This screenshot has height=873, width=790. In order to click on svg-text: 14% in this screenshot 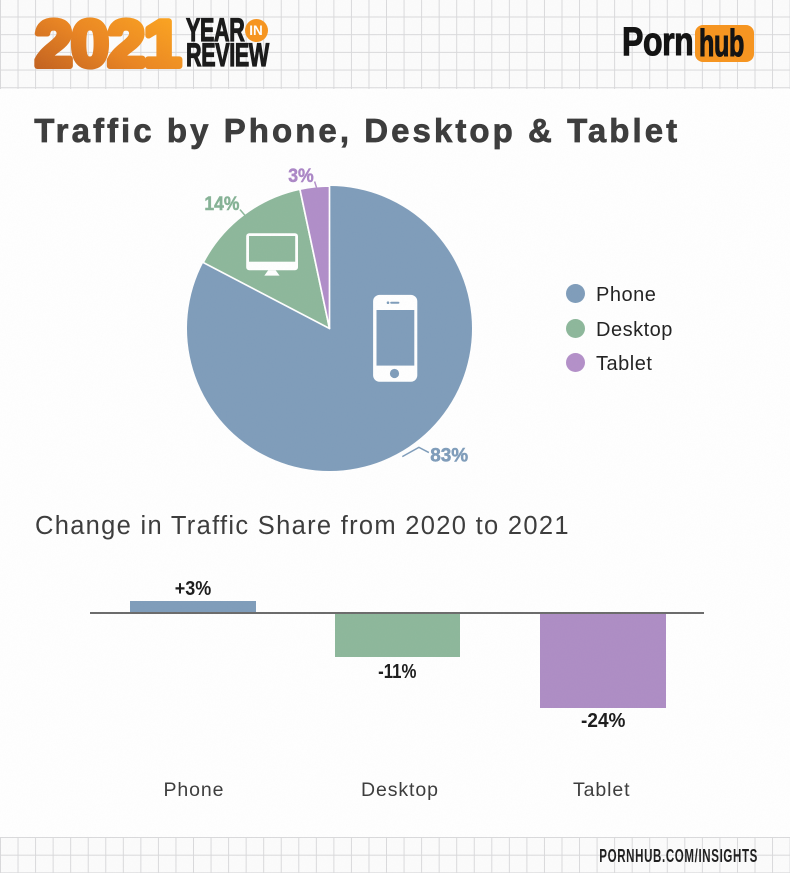, I will do `click(221, 204)`.